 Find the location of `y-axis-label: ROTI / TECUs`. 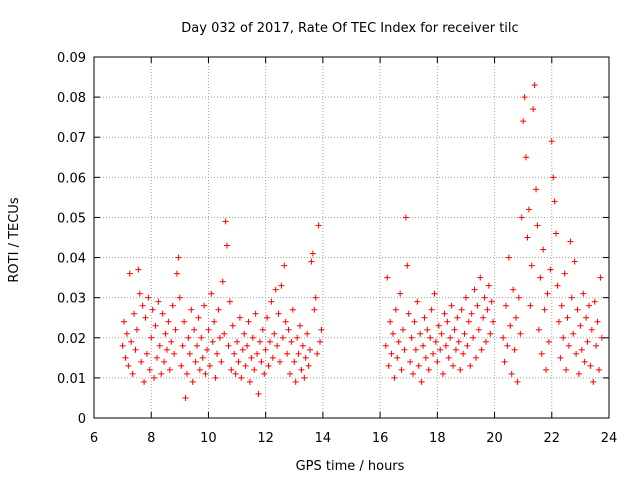

y-axis-label: ROTI / TECUs is located at coordinates (14, 239).